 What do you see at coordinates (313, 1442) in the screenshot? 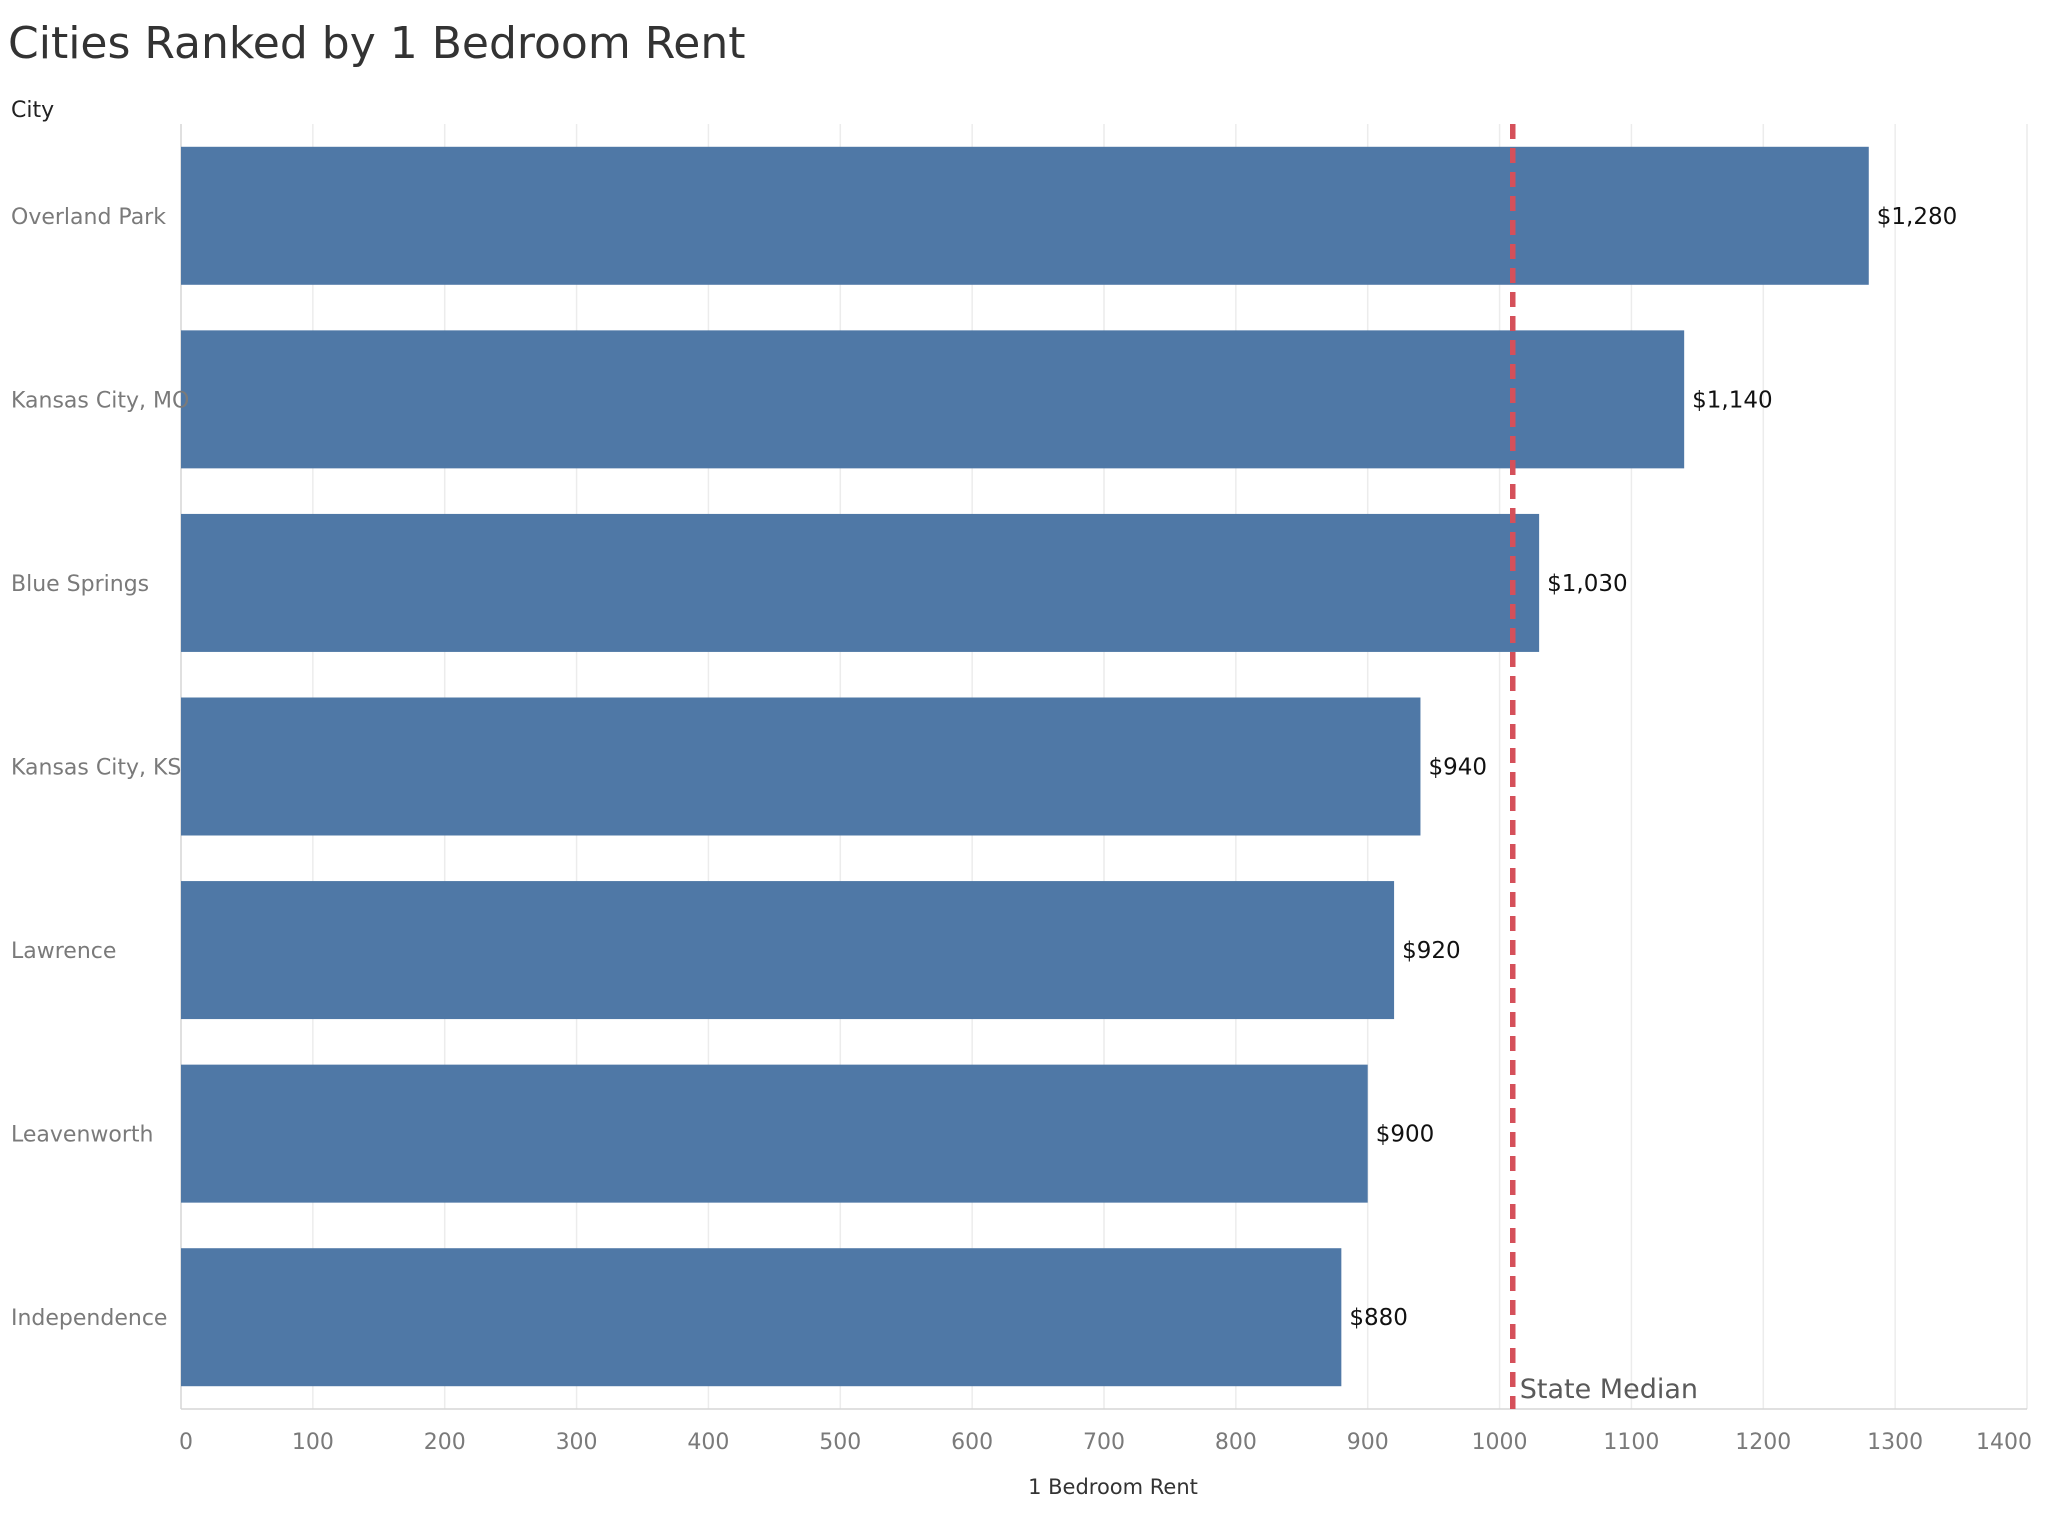
I see `x-tick-label: 100` at bounding box center [313, 1442].